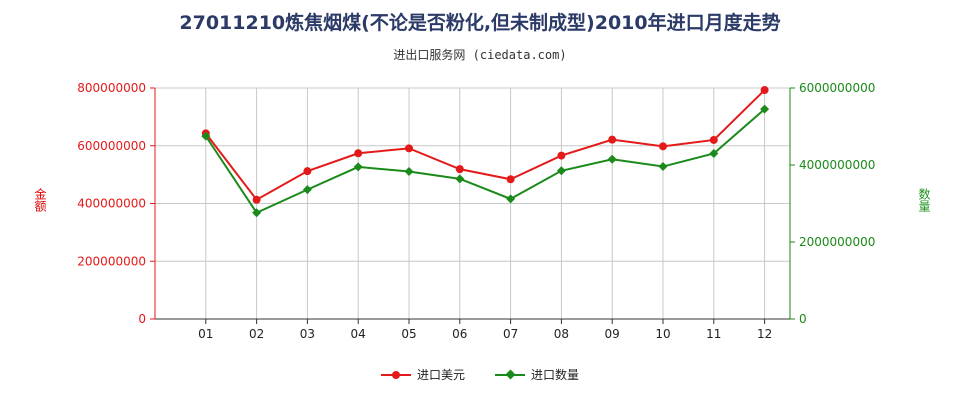 The image size is (960, 400). I want to click on legend: 进口美元 进口数量, so click(480, 374).